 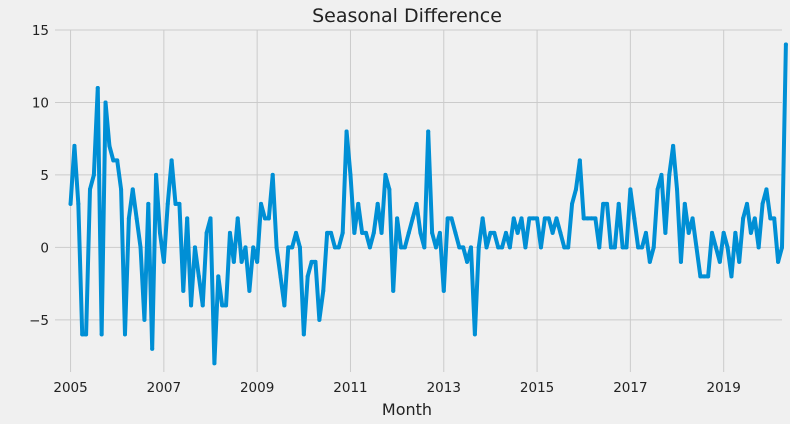 I want to click on x-tick-label: 2017, so click(x=630, y=388).